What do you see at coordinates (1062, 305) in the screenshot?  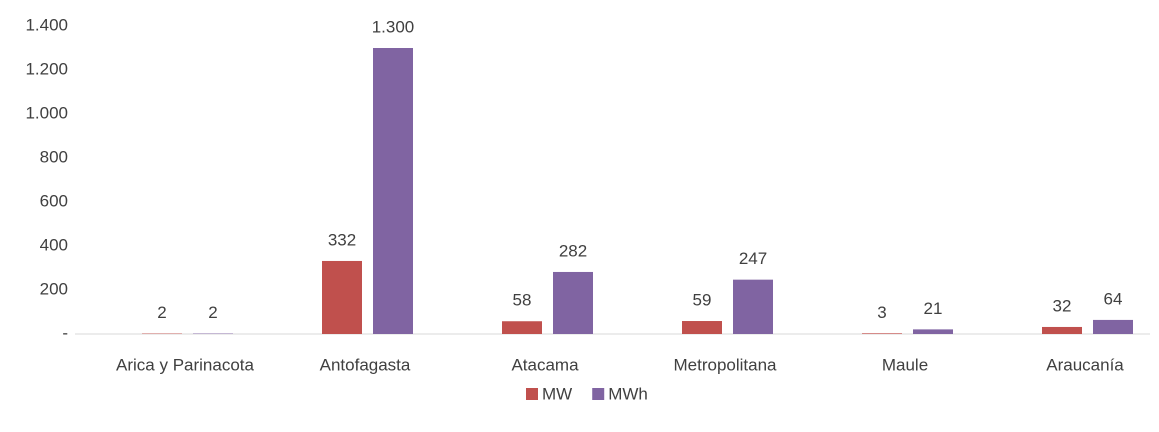 I see `data-label: 32` at bounding box center [1062, 305].